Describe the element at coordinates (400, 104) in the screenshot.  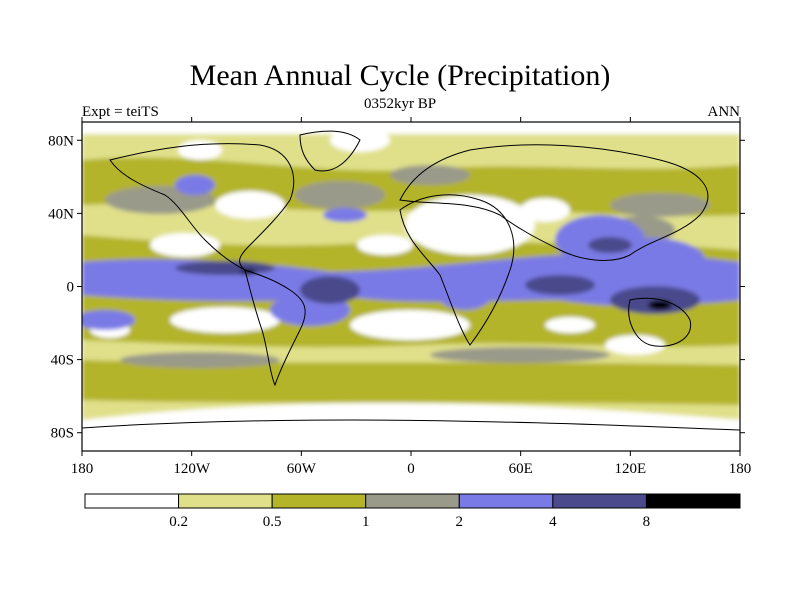
I see `time-label: 0352kyr BP` at that location.